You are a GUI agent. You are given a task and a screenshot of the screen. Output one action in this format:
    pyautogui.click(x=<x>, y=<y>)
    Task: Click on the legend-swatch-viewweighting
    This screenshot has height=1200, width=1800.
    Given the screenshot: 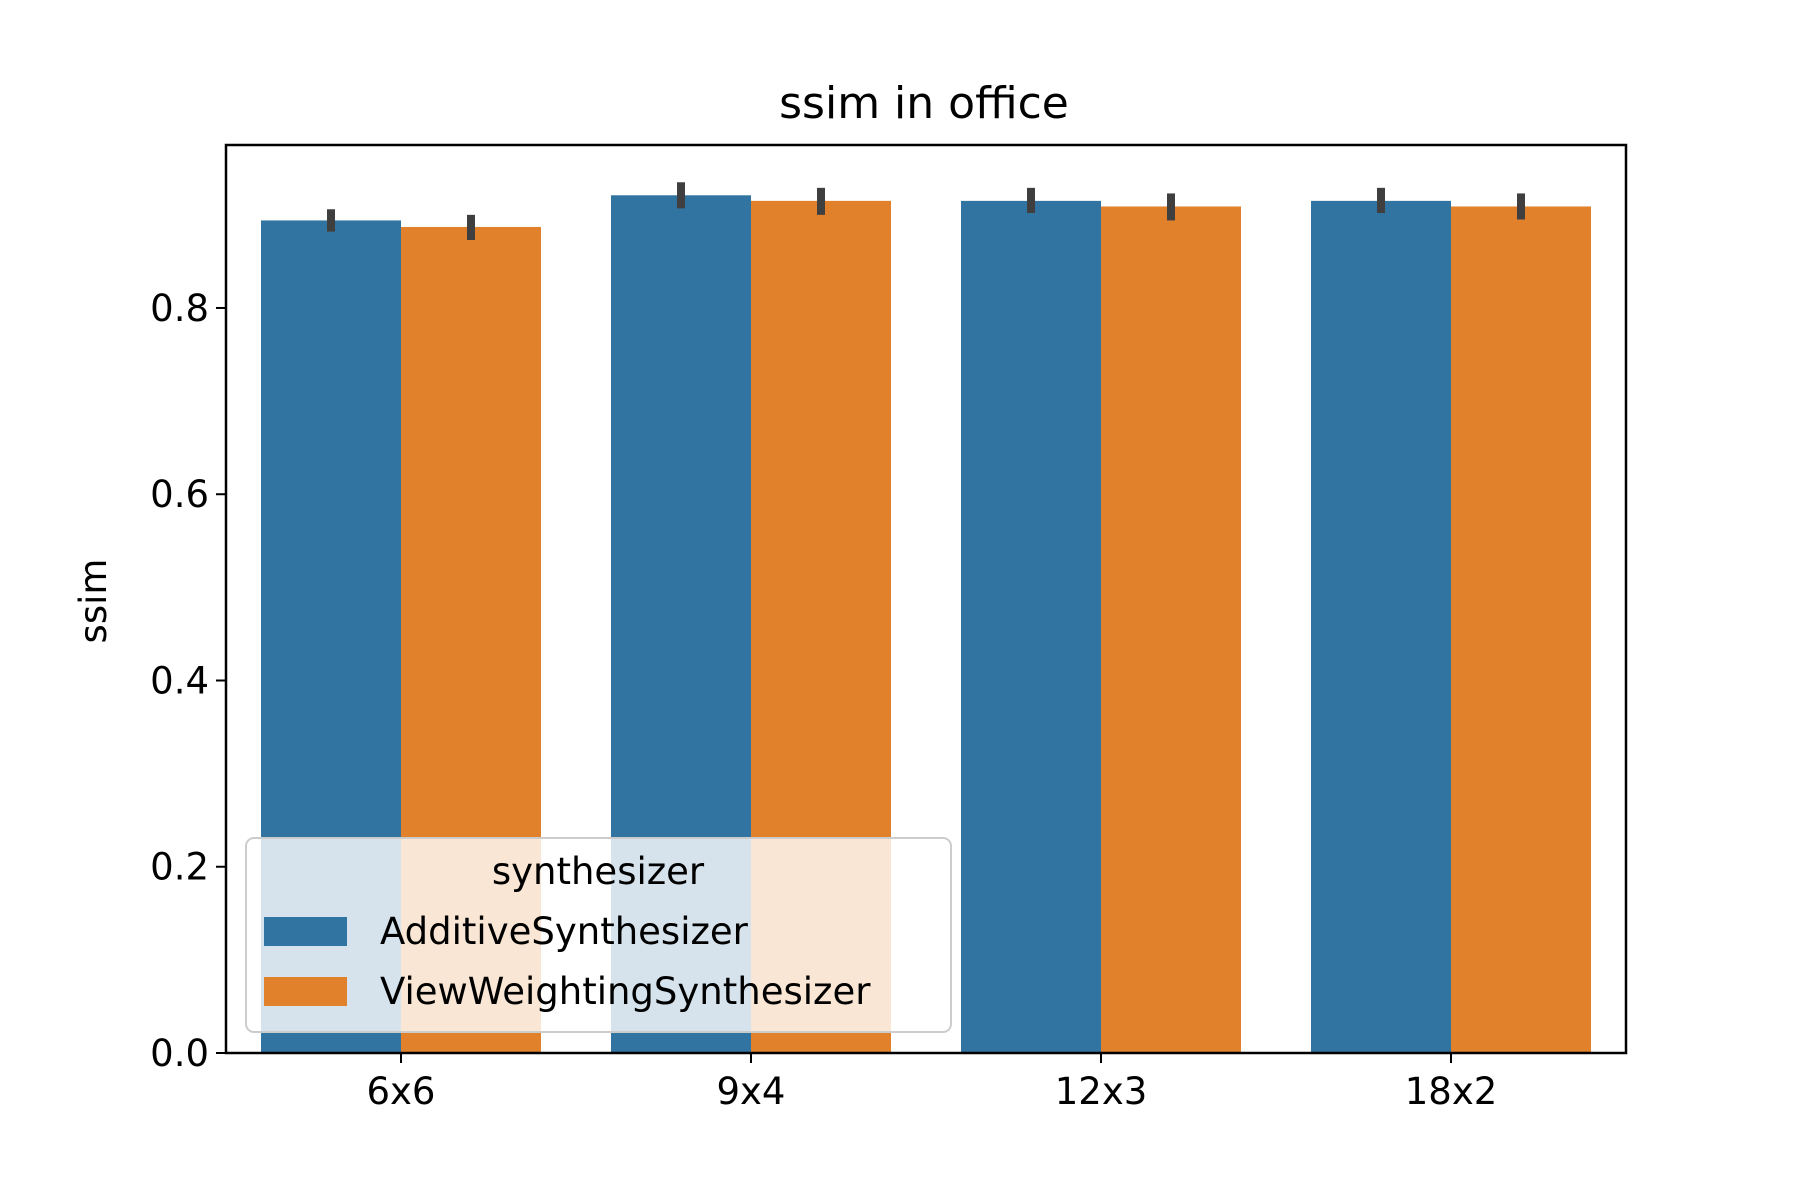 What is the action you would take?
    pyautogui.click(x=305, y=991)
    